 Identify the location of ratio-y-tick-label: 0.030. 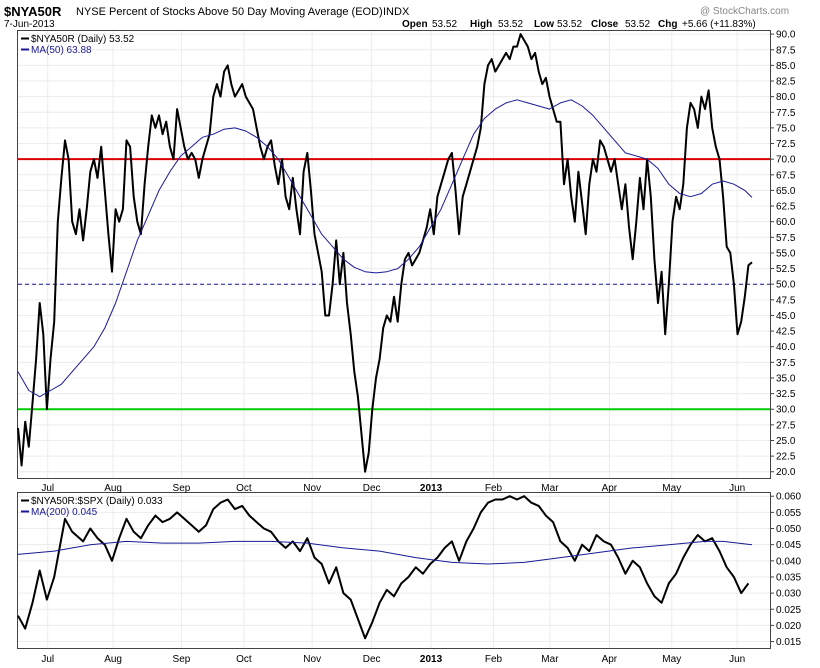
(788, 594).